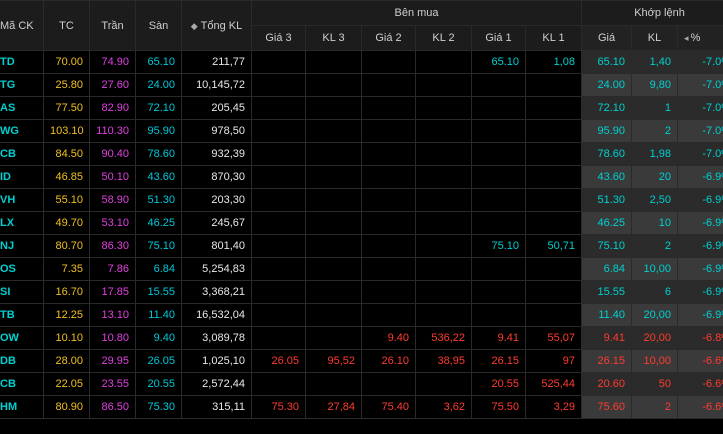  Describe the element at coordinates (607, 38) in the screenshot. I see `col-header-match-price: Giá` at that location.